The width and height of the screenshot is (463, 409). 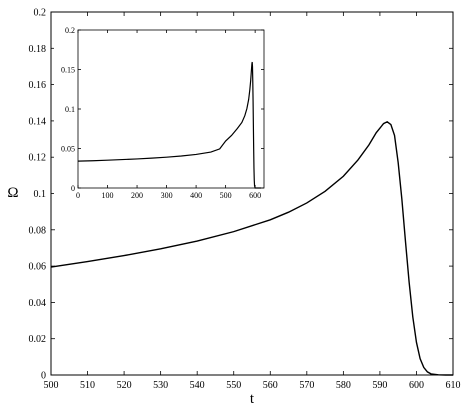 I want to click on main-y-tick-label: 0.1, so click(x=40, y=194).